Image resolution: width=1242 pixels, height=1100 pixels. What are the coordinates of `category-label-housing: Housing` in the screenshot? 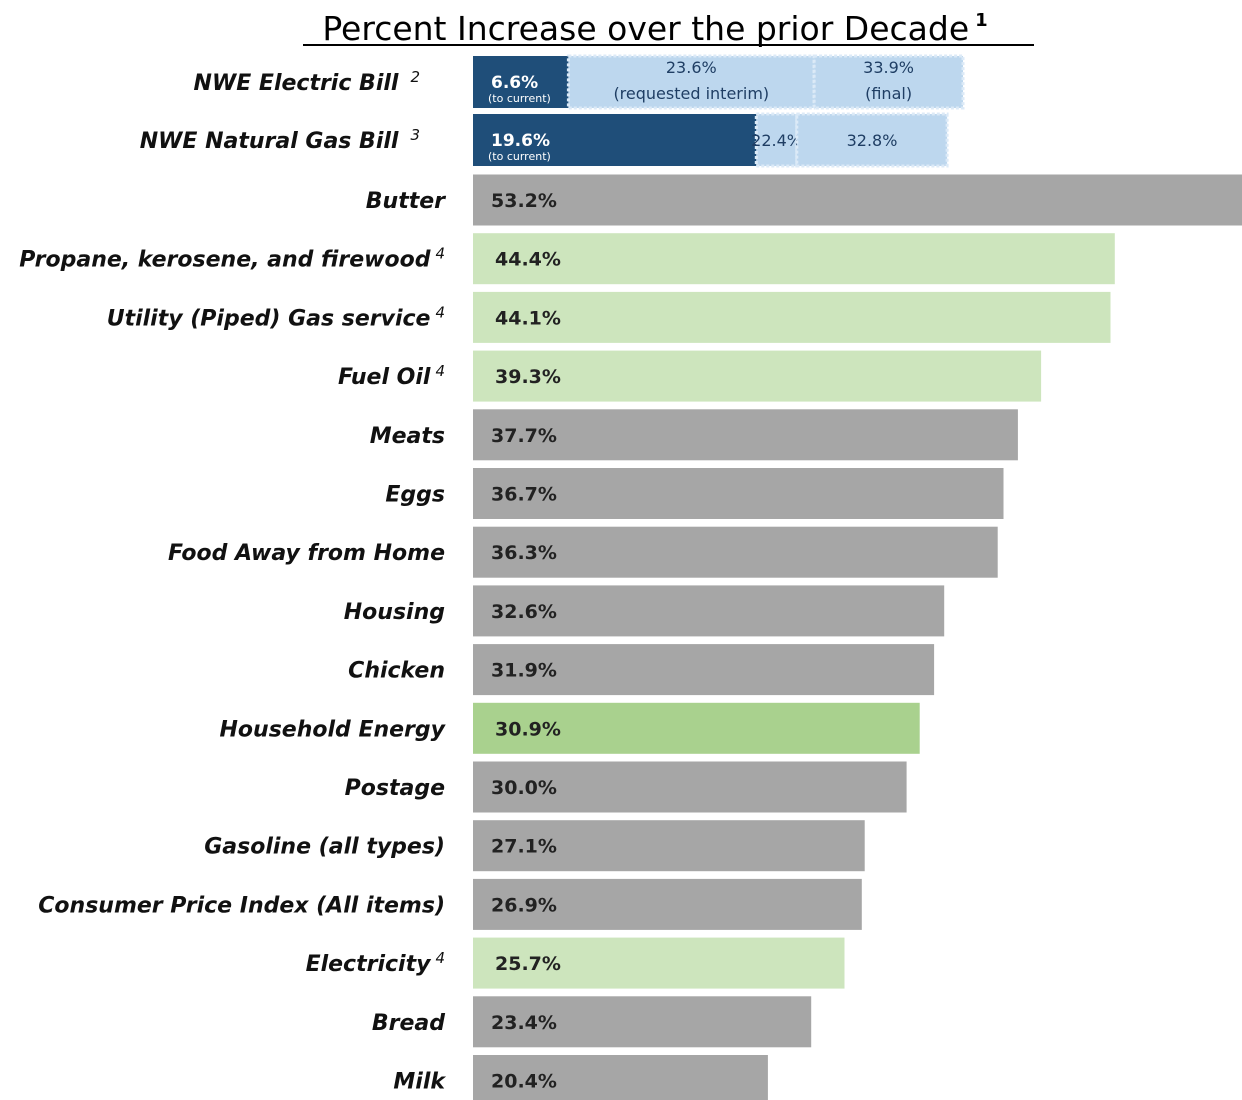 It's located at (394, 612).